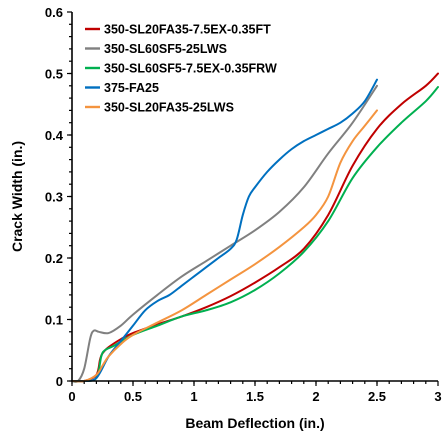 This screenshot has width=442, height=436. Describe the element at coordinates (254, 423) in the screenshot. I see `x-axis-title: Beam Deflection (in.)` at that location.